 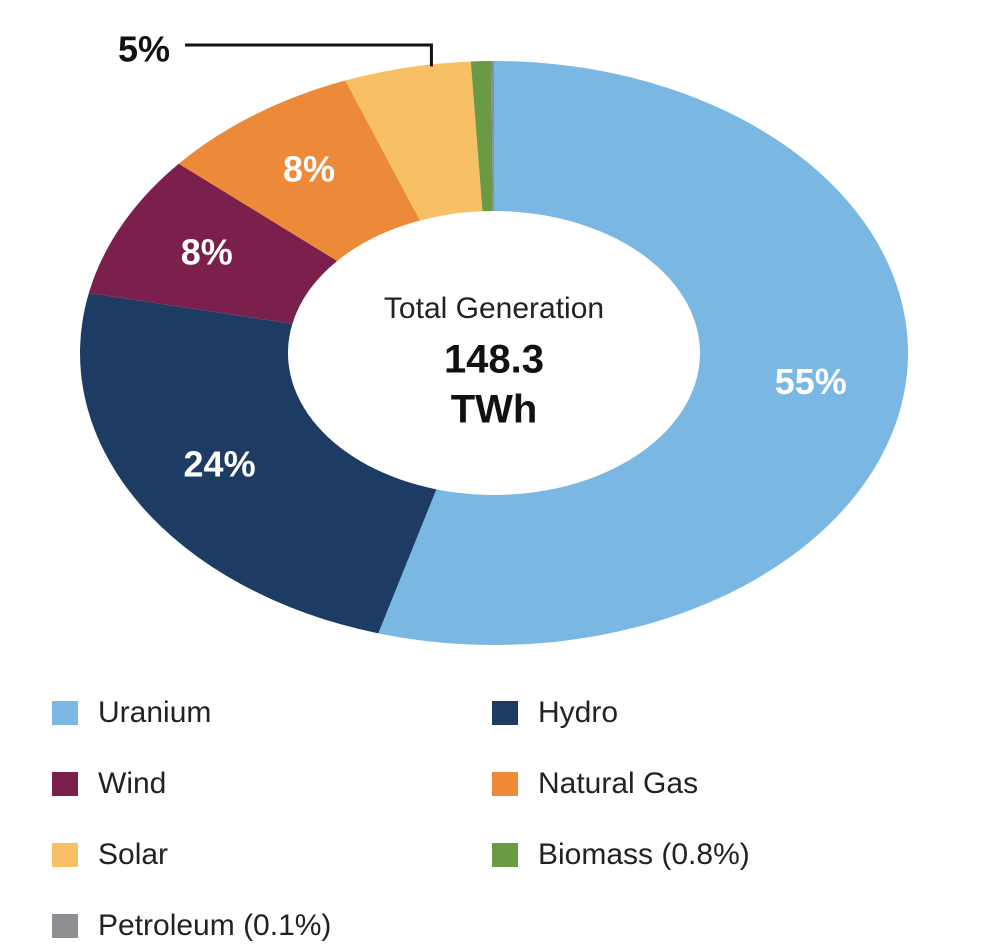 What do you see at coordinates (144, 49) in the screenshot?
I see `data-label: 5%` at bounding box center [144, 49].